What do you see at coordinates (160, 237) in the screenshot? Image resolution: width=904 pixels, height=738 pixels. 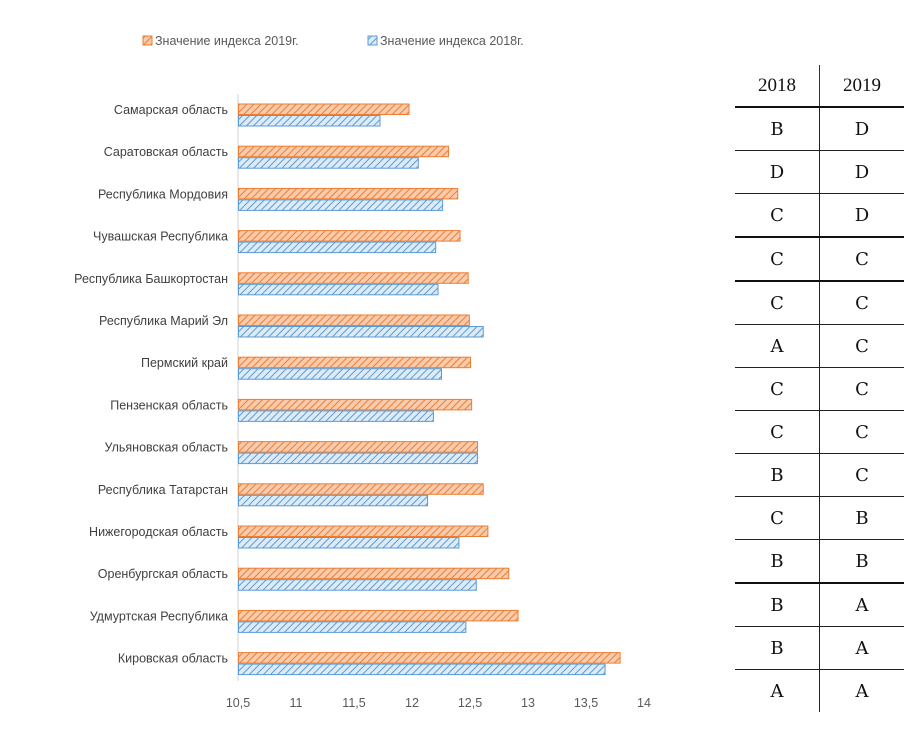 I see `category-label: Чувашская Республика` at bounding box center [160, 237].